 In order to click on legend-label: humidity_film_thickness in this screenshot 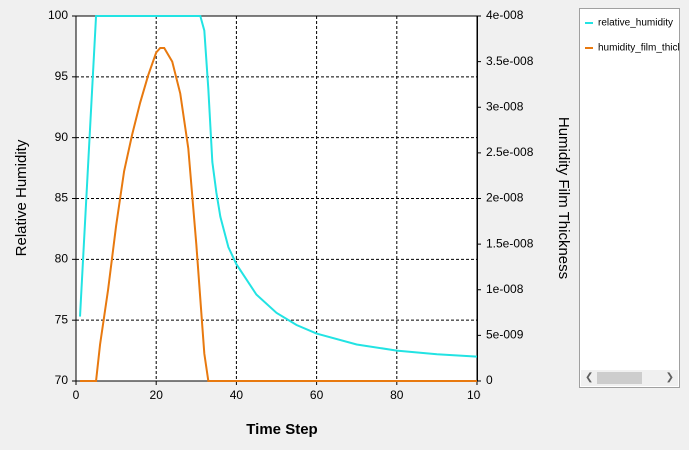, I will do `click(639, 48)`.